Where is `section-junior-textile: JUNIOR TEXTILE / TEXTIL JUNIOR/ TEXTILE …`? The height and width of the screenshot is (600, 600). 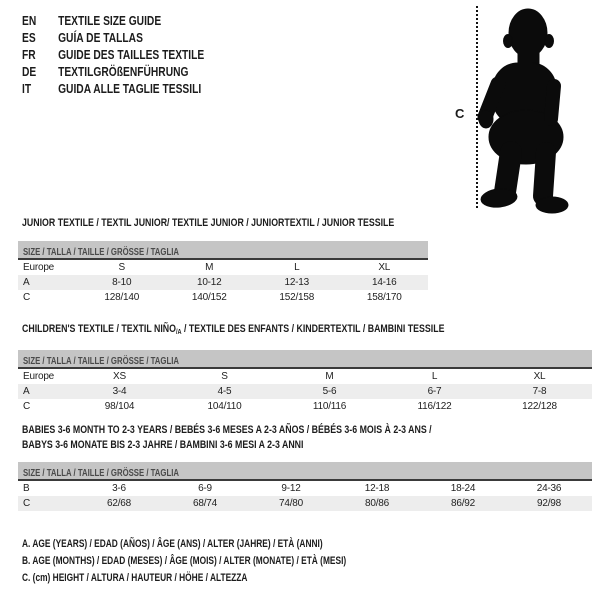 section-junior-textile: JUNIOR TEXTILE / TEXTIL JUNIOR/ TEXTILE … is located at coordinates (223, 260).